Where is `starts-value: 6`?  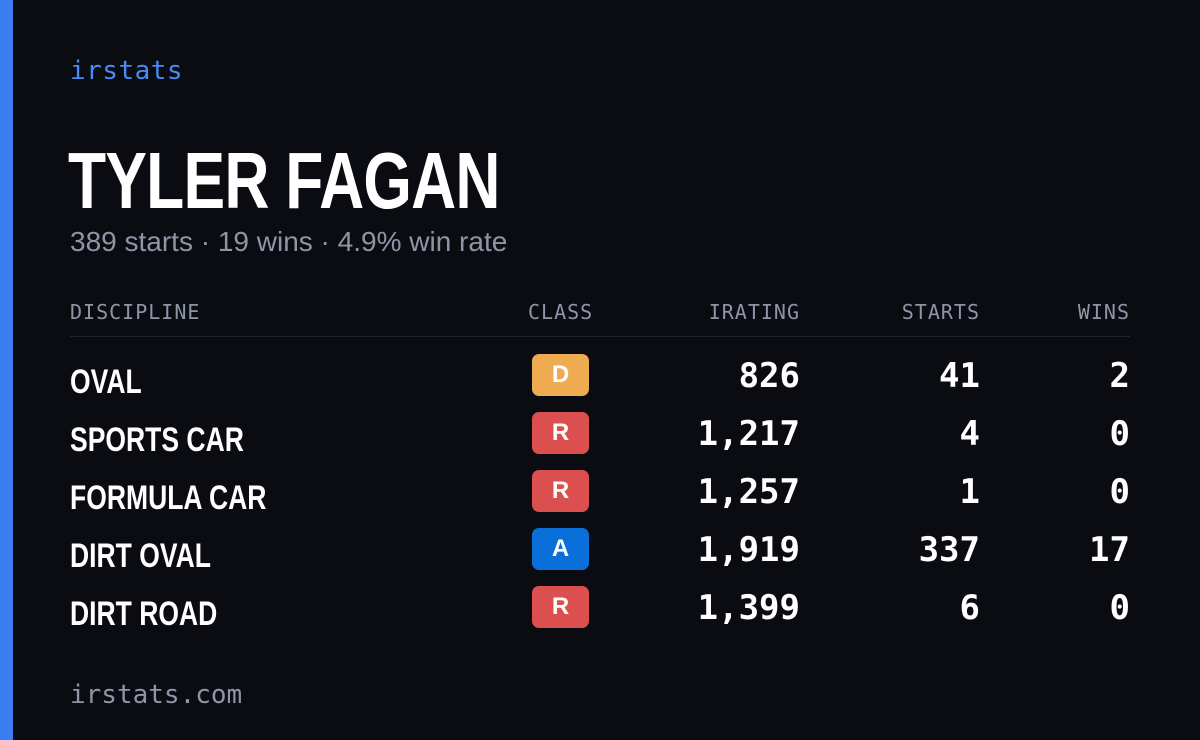 starts-value: 6 is located at coordinates (969, 608).